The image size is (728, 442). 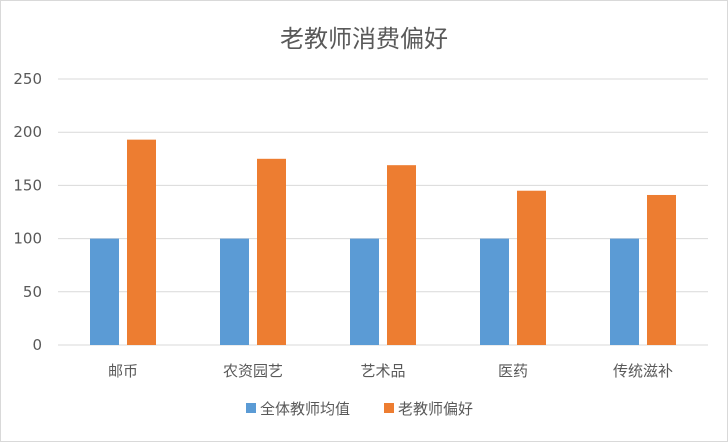 I want to click on y-axis-ticks: 0 50 100 150 200 250, so click(x=27, y=212).